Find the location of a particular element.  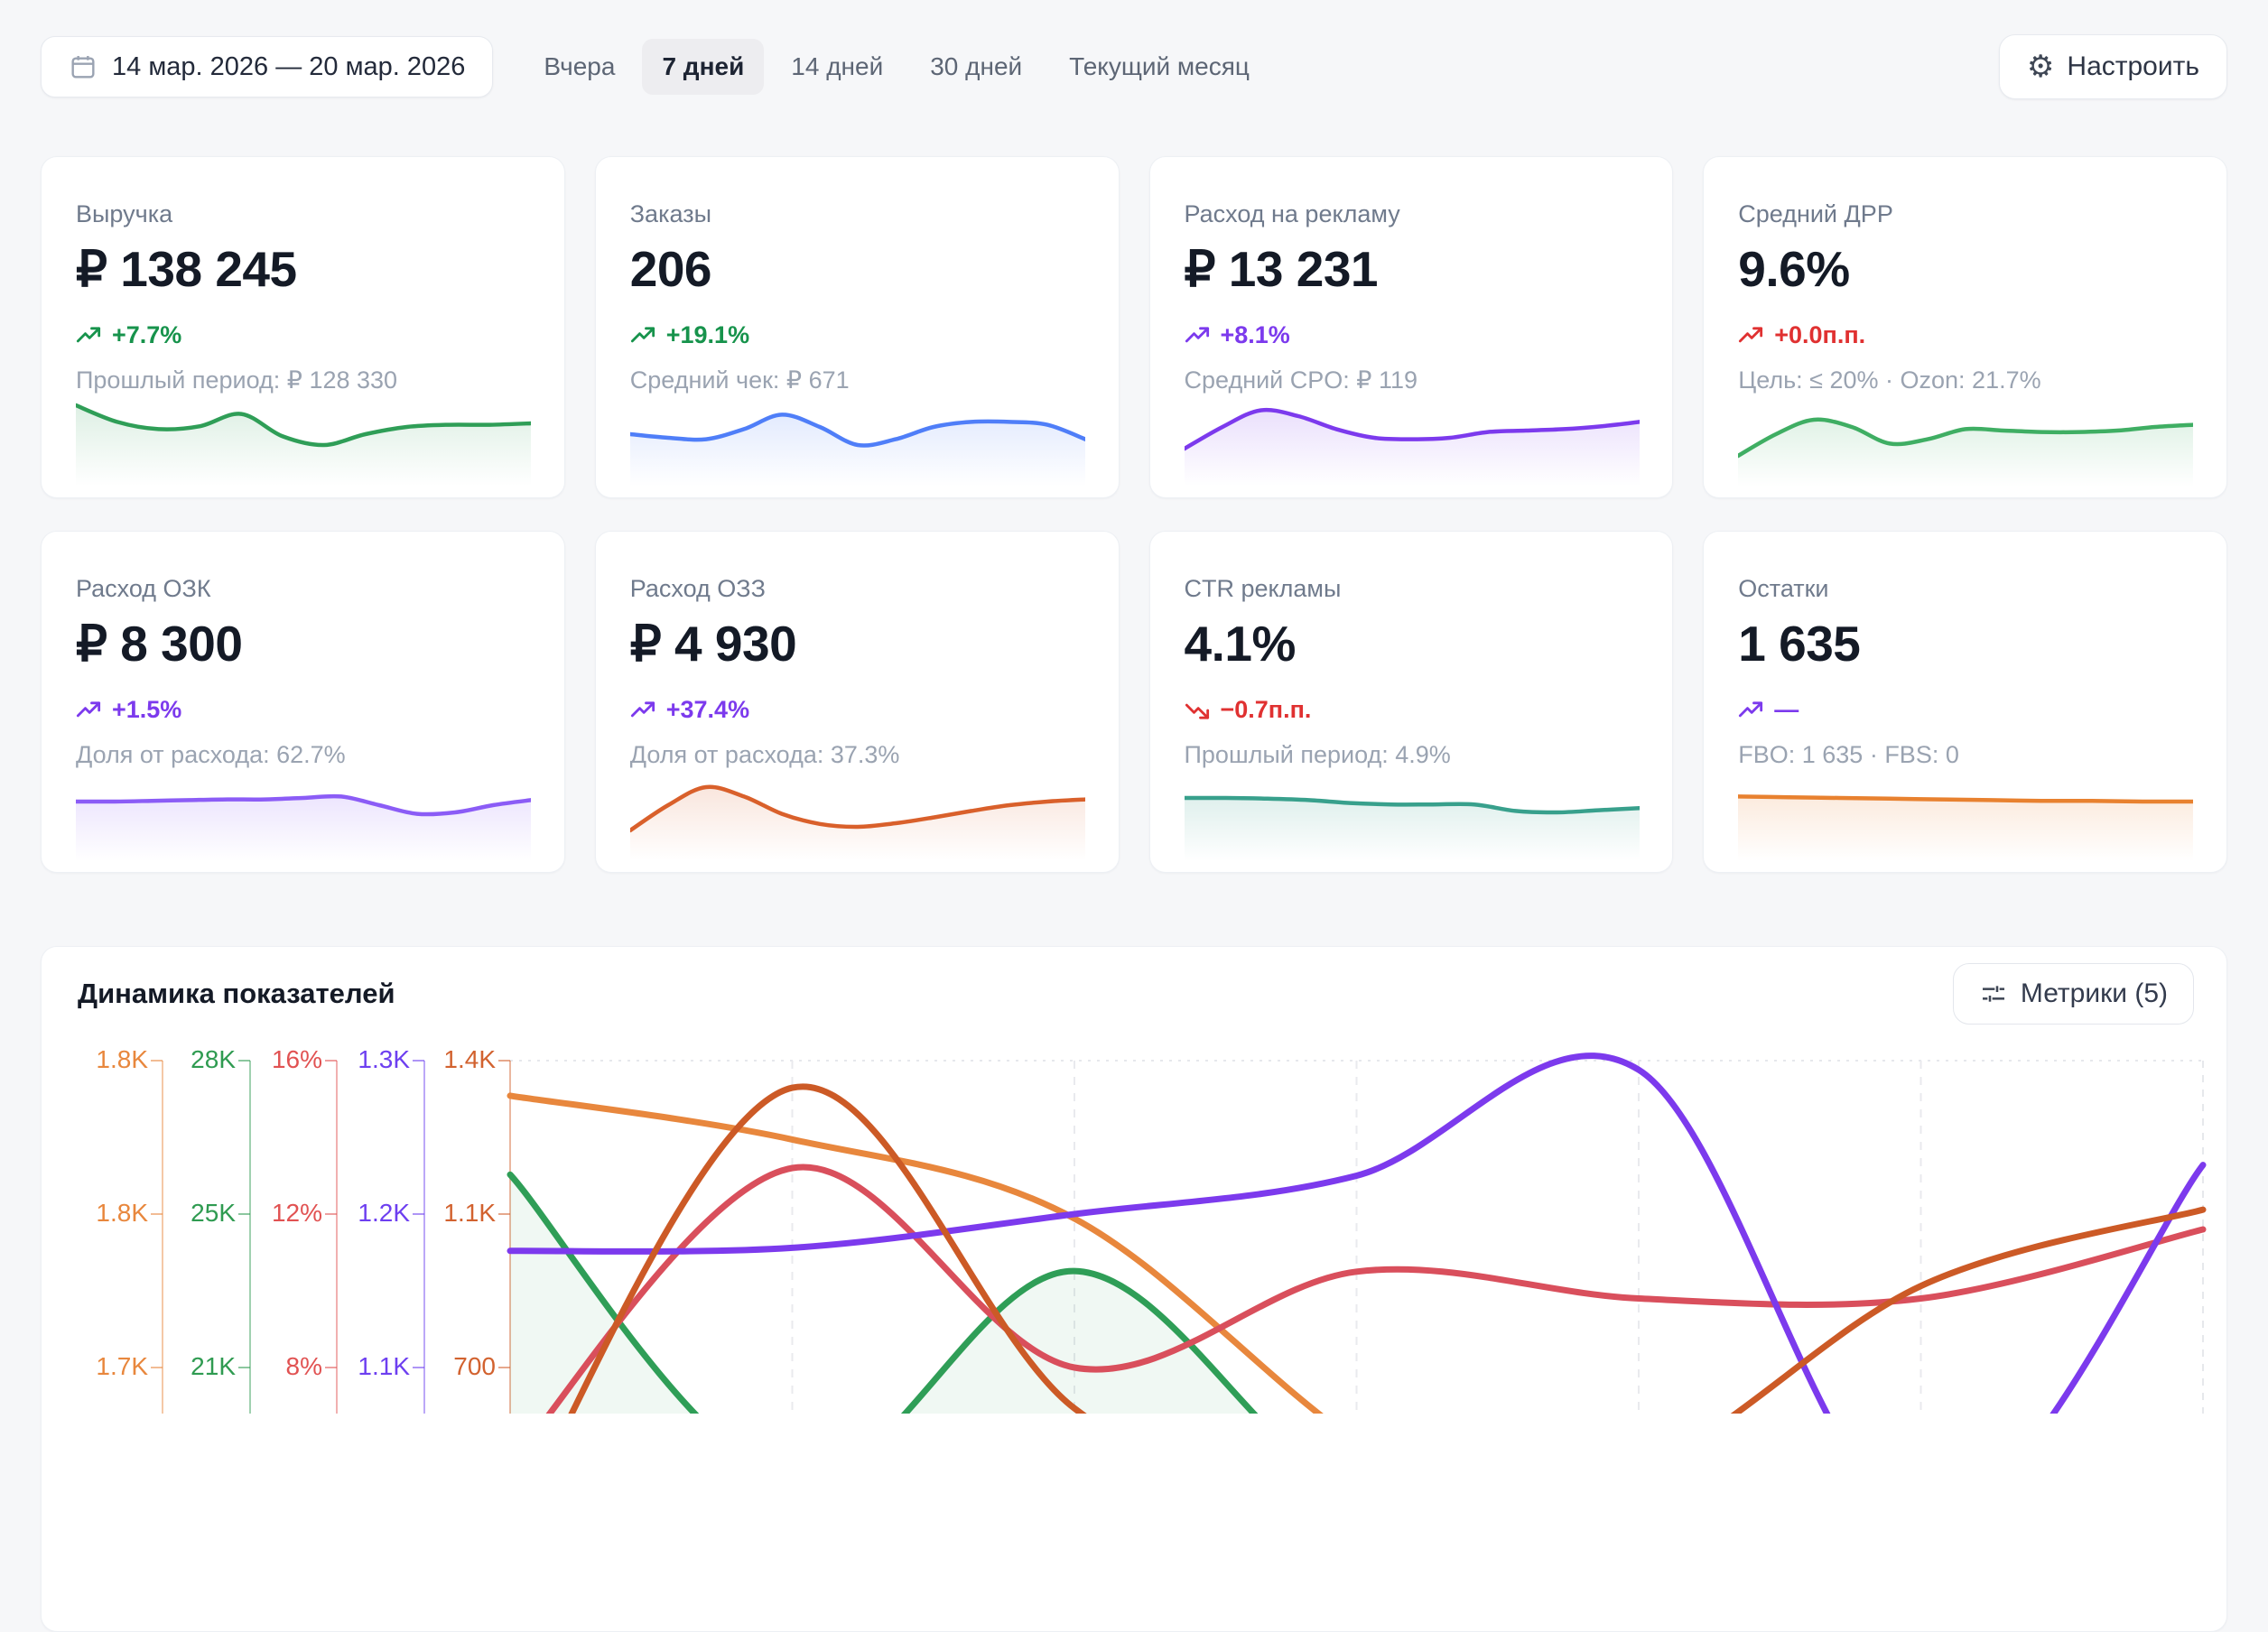

trend-down-icon is located at coordinates (1197, 711).